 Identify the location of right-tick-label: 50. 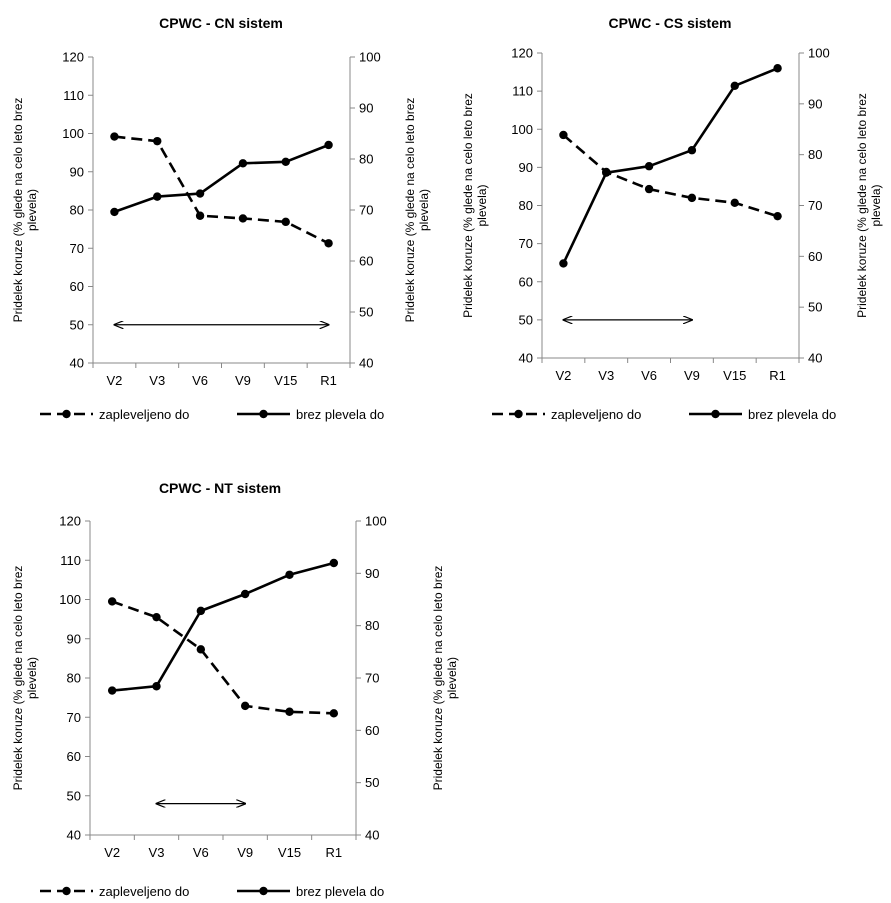
(372, 782).